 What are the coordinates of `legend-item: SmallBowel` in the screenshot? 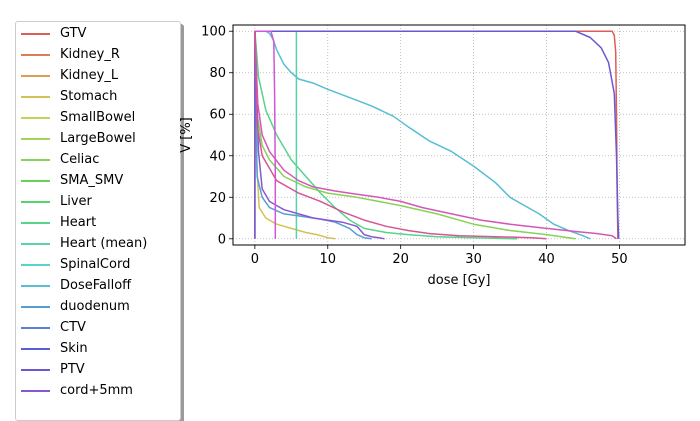 It's located at (96, 117).